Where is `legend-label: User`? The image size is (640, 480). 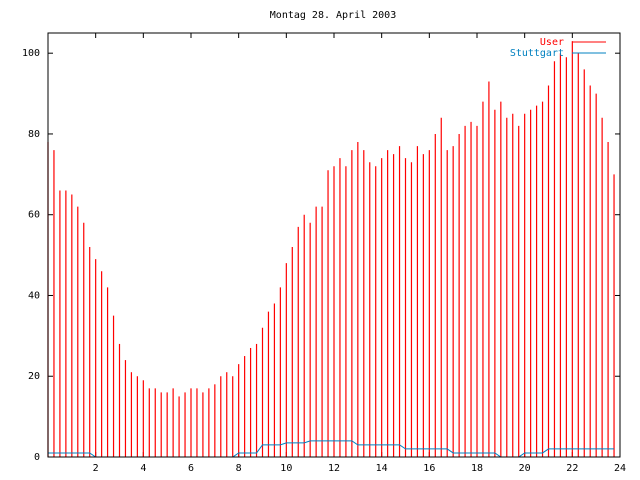
legend-label: User is located at coordinates (552, 42).